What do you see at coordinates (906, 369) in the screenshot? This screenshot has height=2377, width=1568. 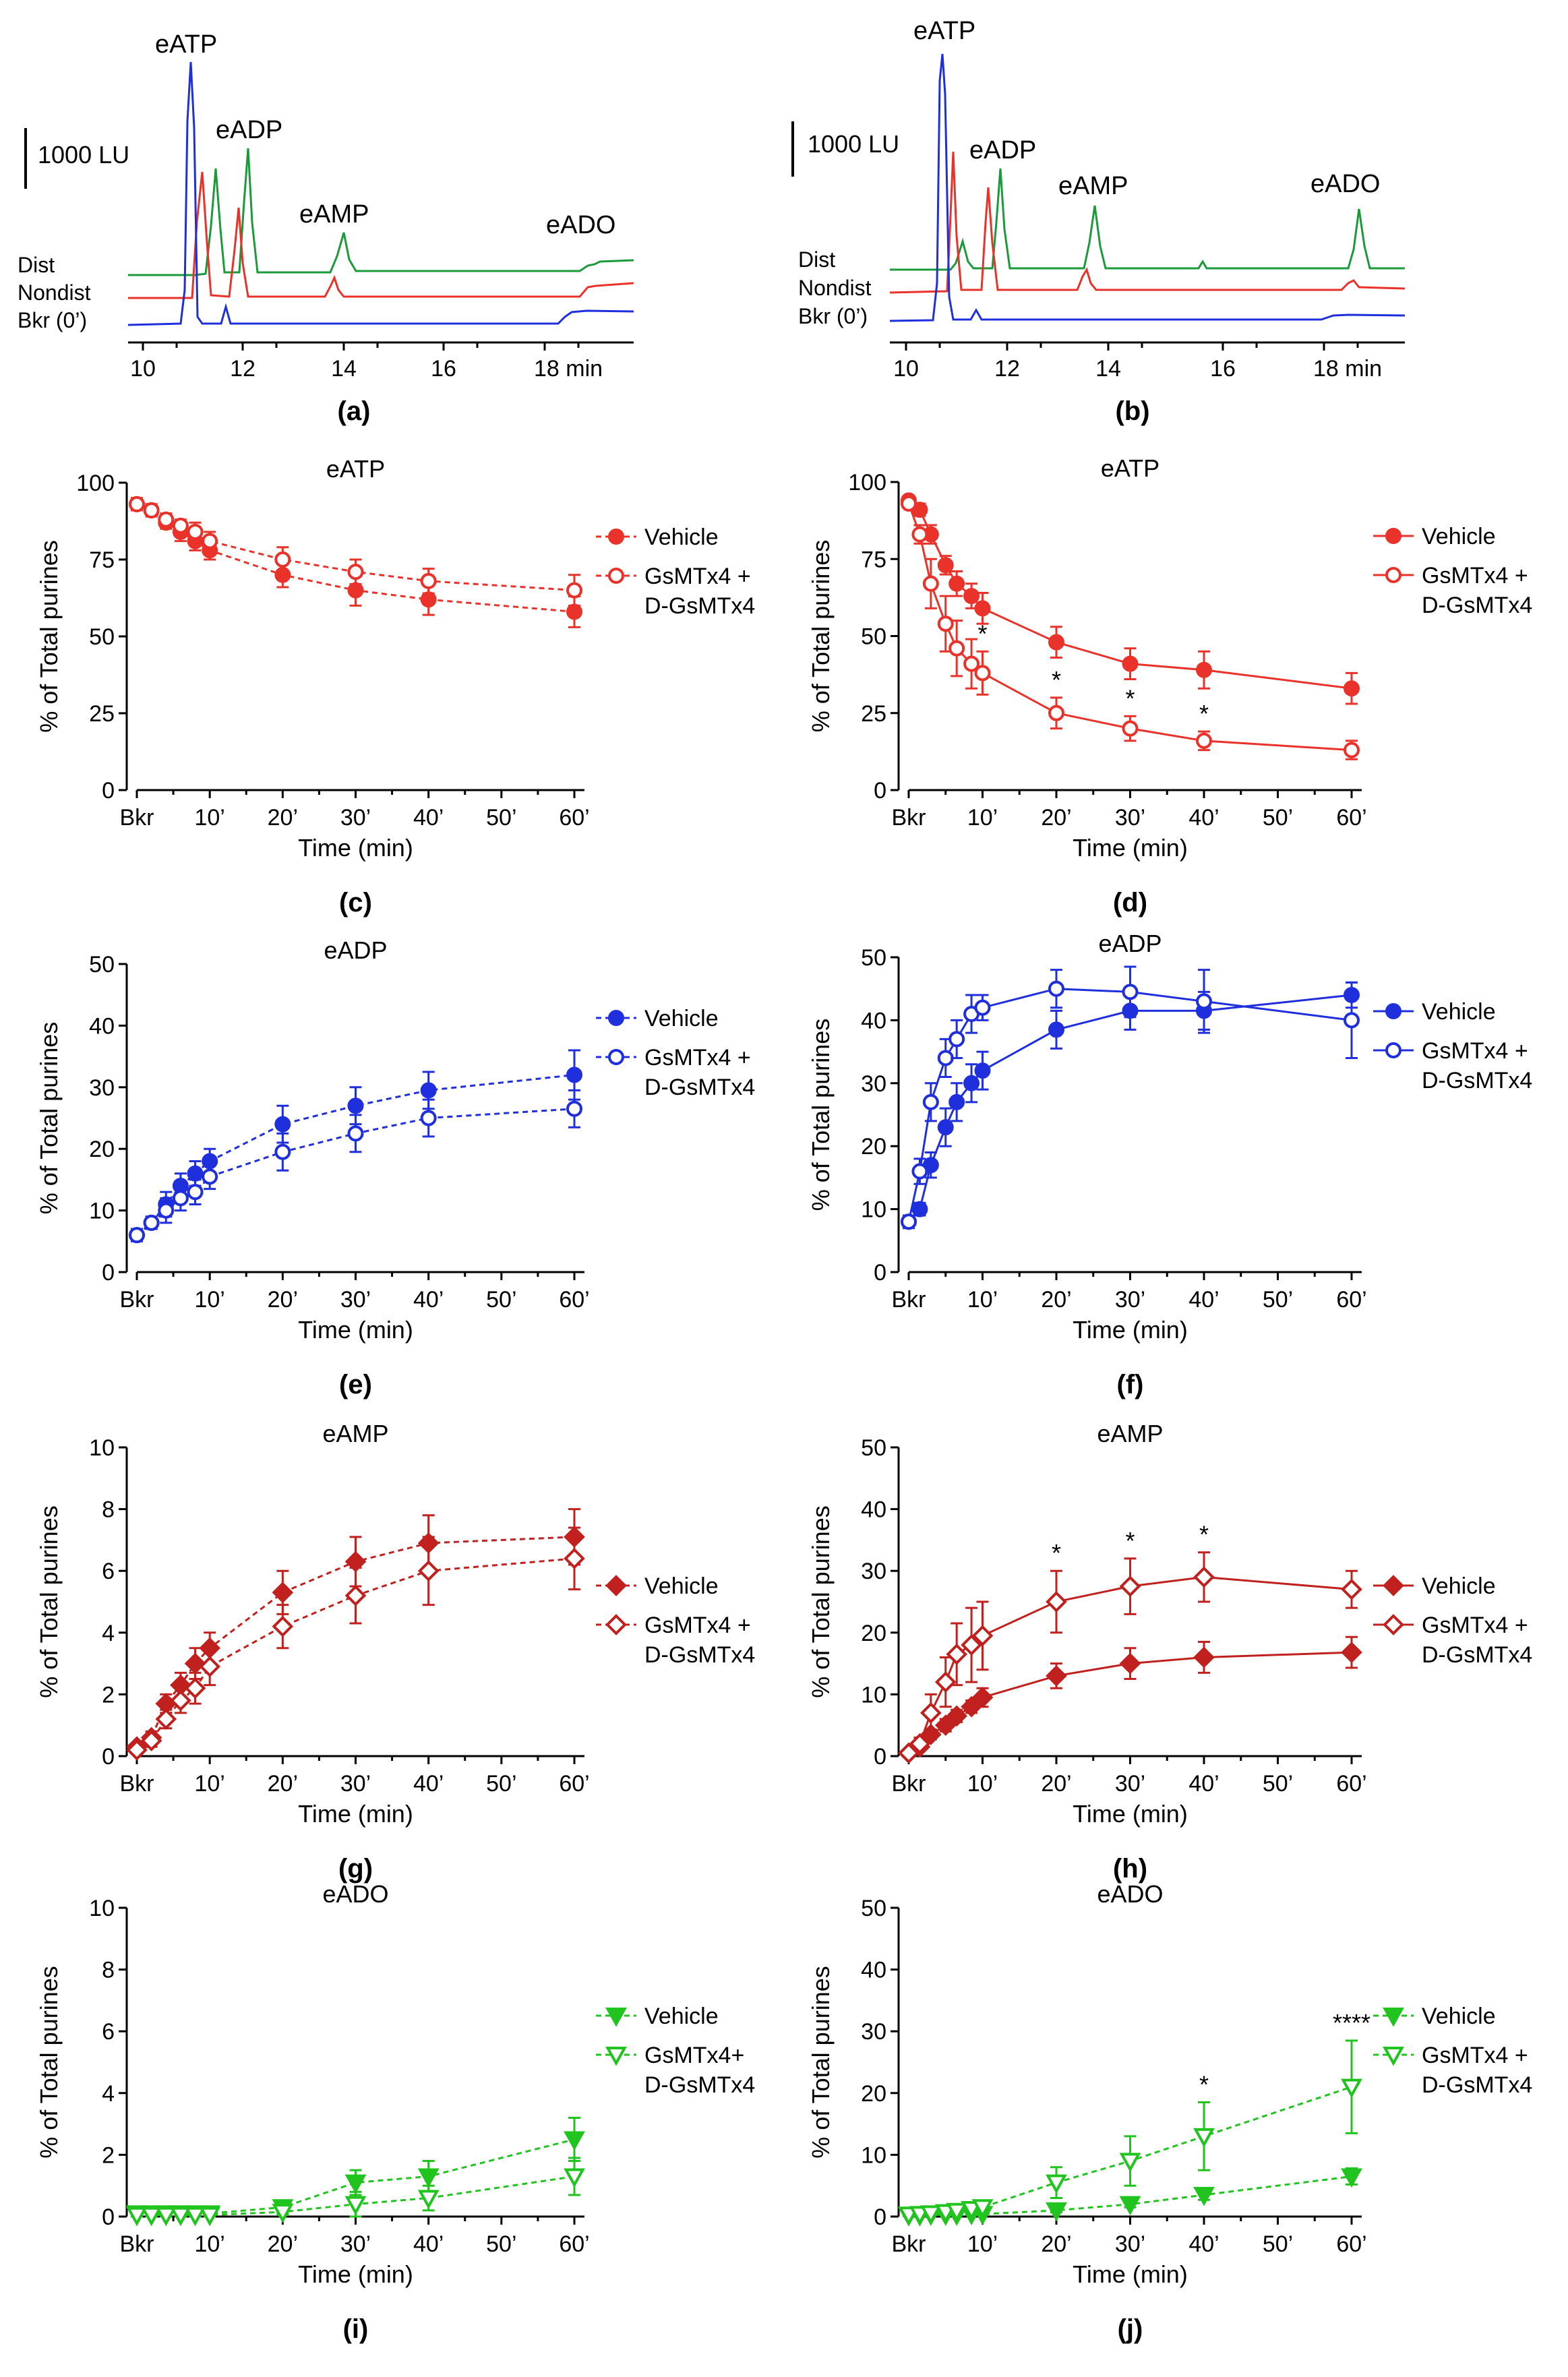 I see `x-tick-label: 10` at bounding box center [906, 369].